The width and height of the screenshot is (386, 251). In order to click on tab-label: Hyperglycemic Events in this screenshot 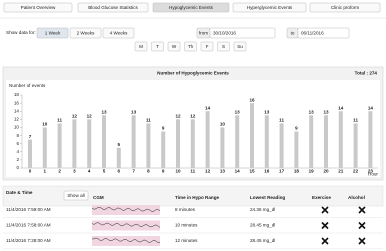, I will do `click(270, 7)`.